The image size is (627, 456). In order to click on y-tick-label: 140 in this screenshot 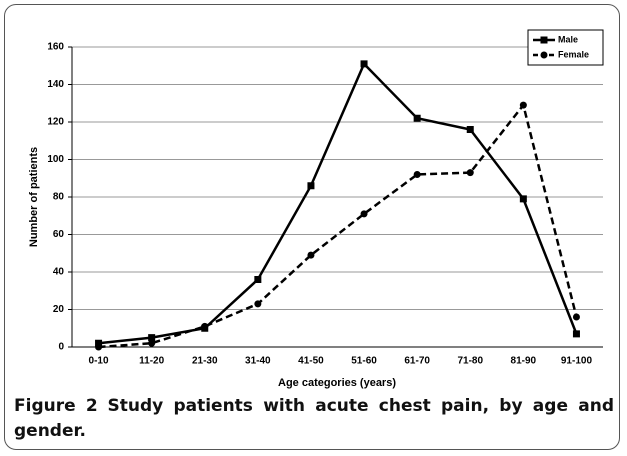, I will do `click(55, 84)`.